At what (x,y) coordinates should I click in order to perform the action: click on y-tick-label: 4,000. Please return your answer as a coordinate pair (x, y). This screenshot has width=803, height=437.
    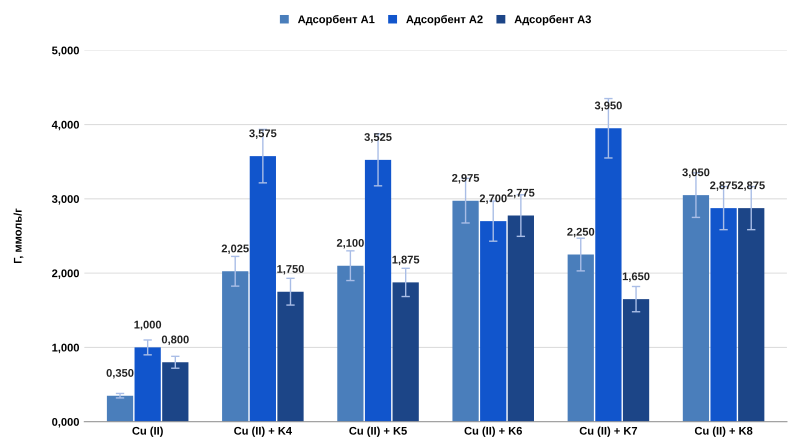
    Looking at the image, I should click on (65, 125).